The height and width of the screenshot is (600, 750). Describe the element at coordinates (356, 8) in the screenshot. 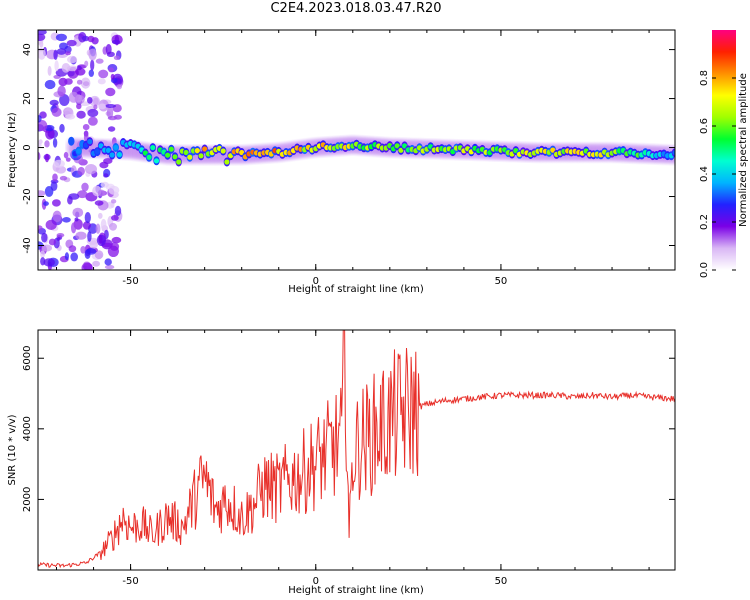

I see `page-title: C2E4.2023.018.03.47.R20` at that location.